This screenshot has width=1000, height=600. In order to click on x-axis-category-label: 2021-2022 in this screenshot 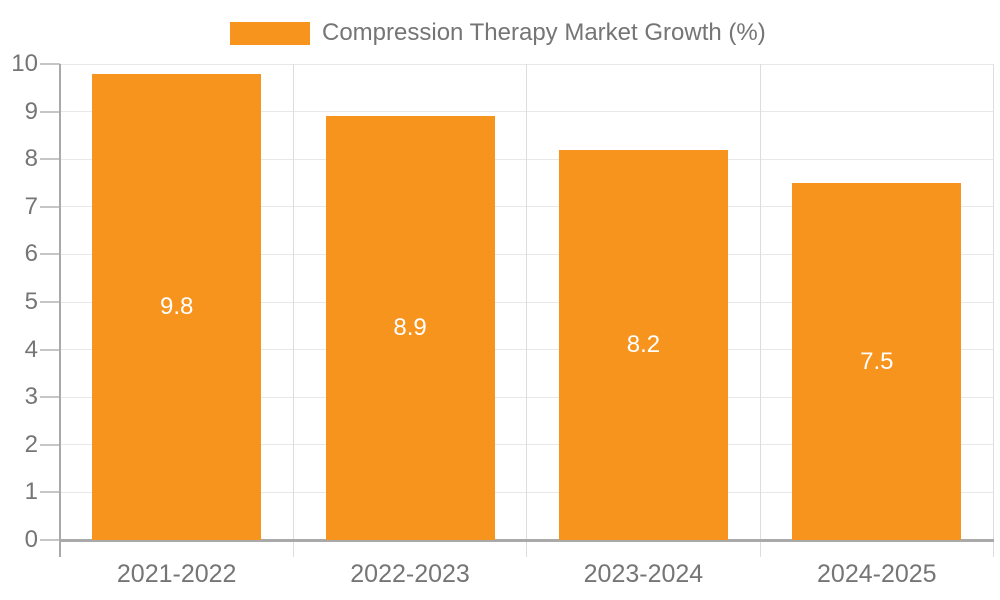, I will do `click(176, 574)`.